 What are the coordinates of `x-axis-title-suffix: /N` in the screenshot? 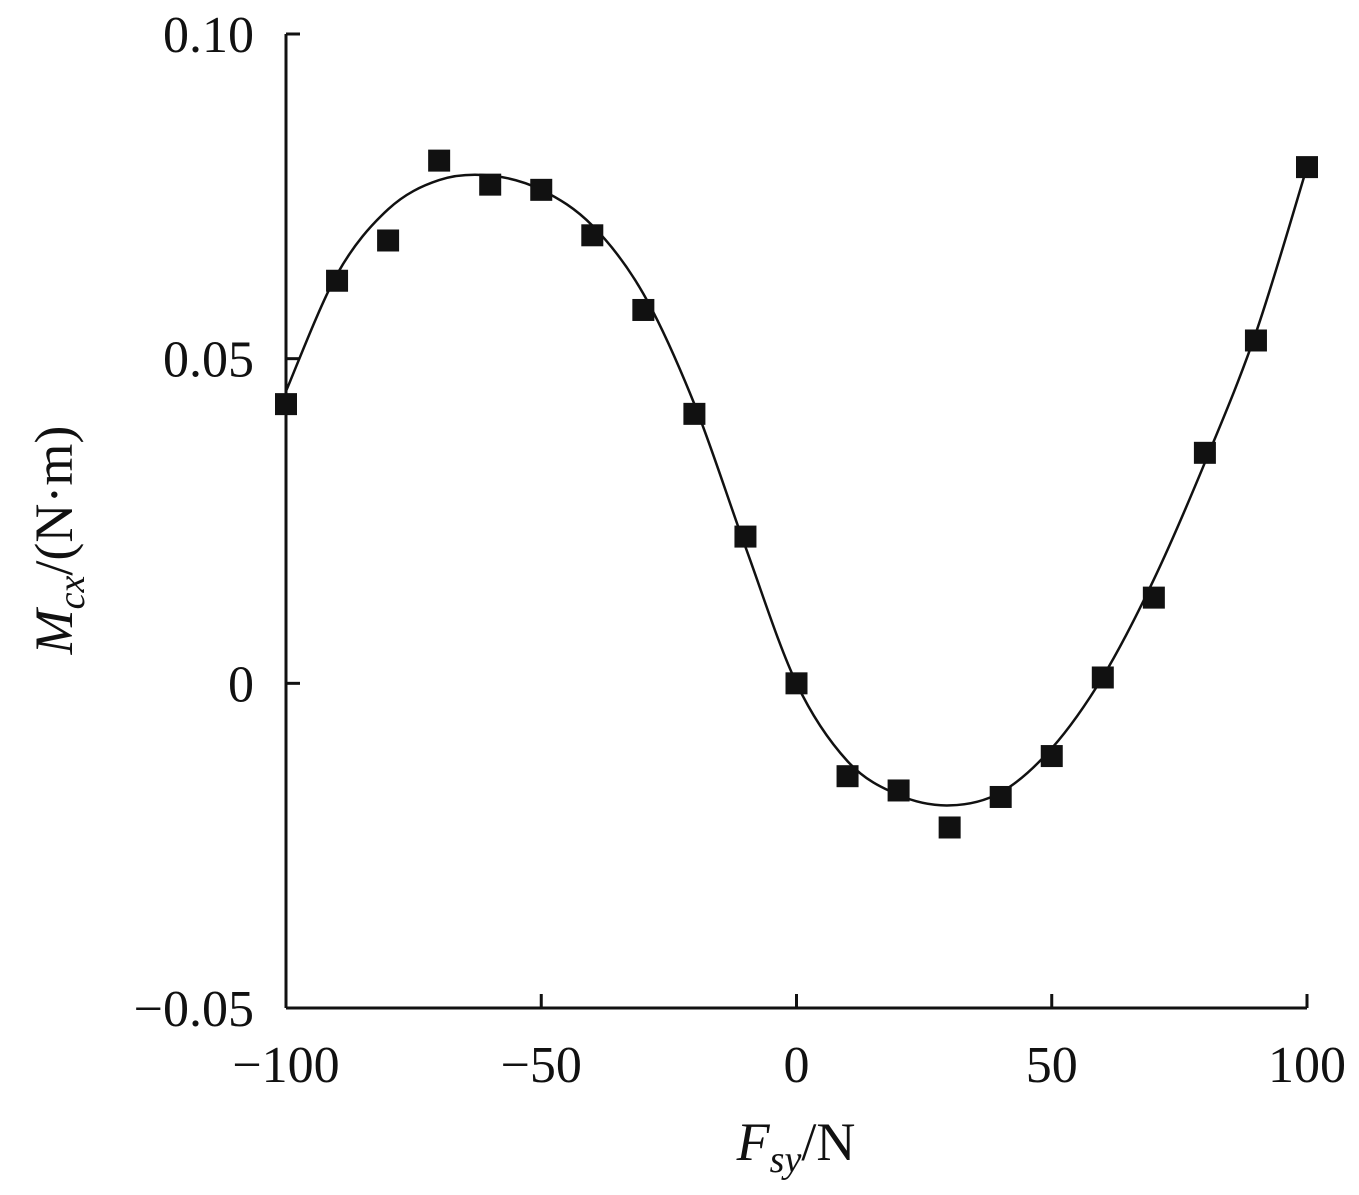 It's located at (828, 1142).